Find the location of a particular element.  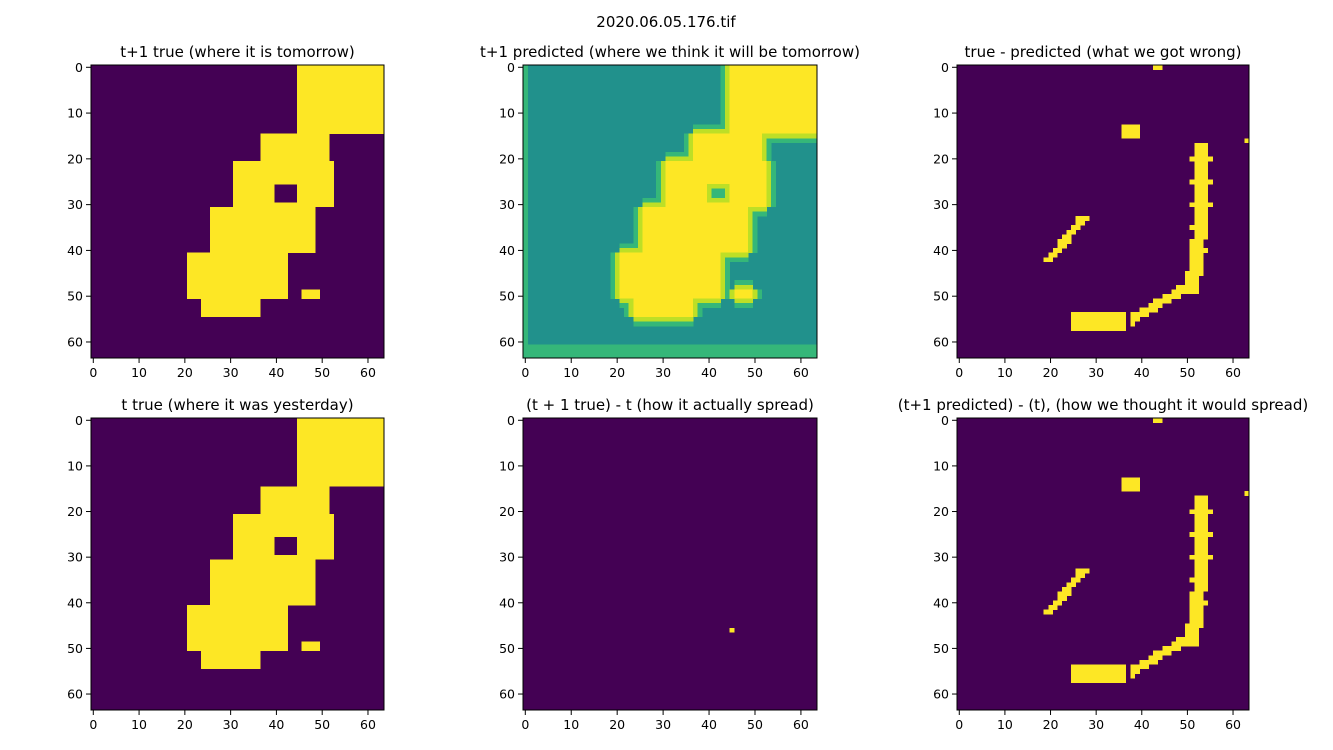

x-tick-label: 20 is located at coordinates (617, 724).